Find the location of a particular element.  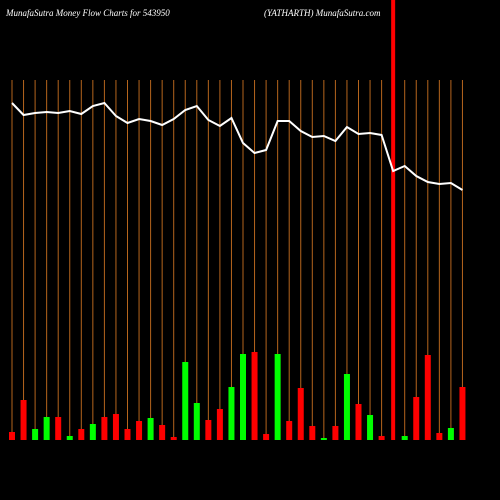

highlight-line is located at coordinates (393, 220).